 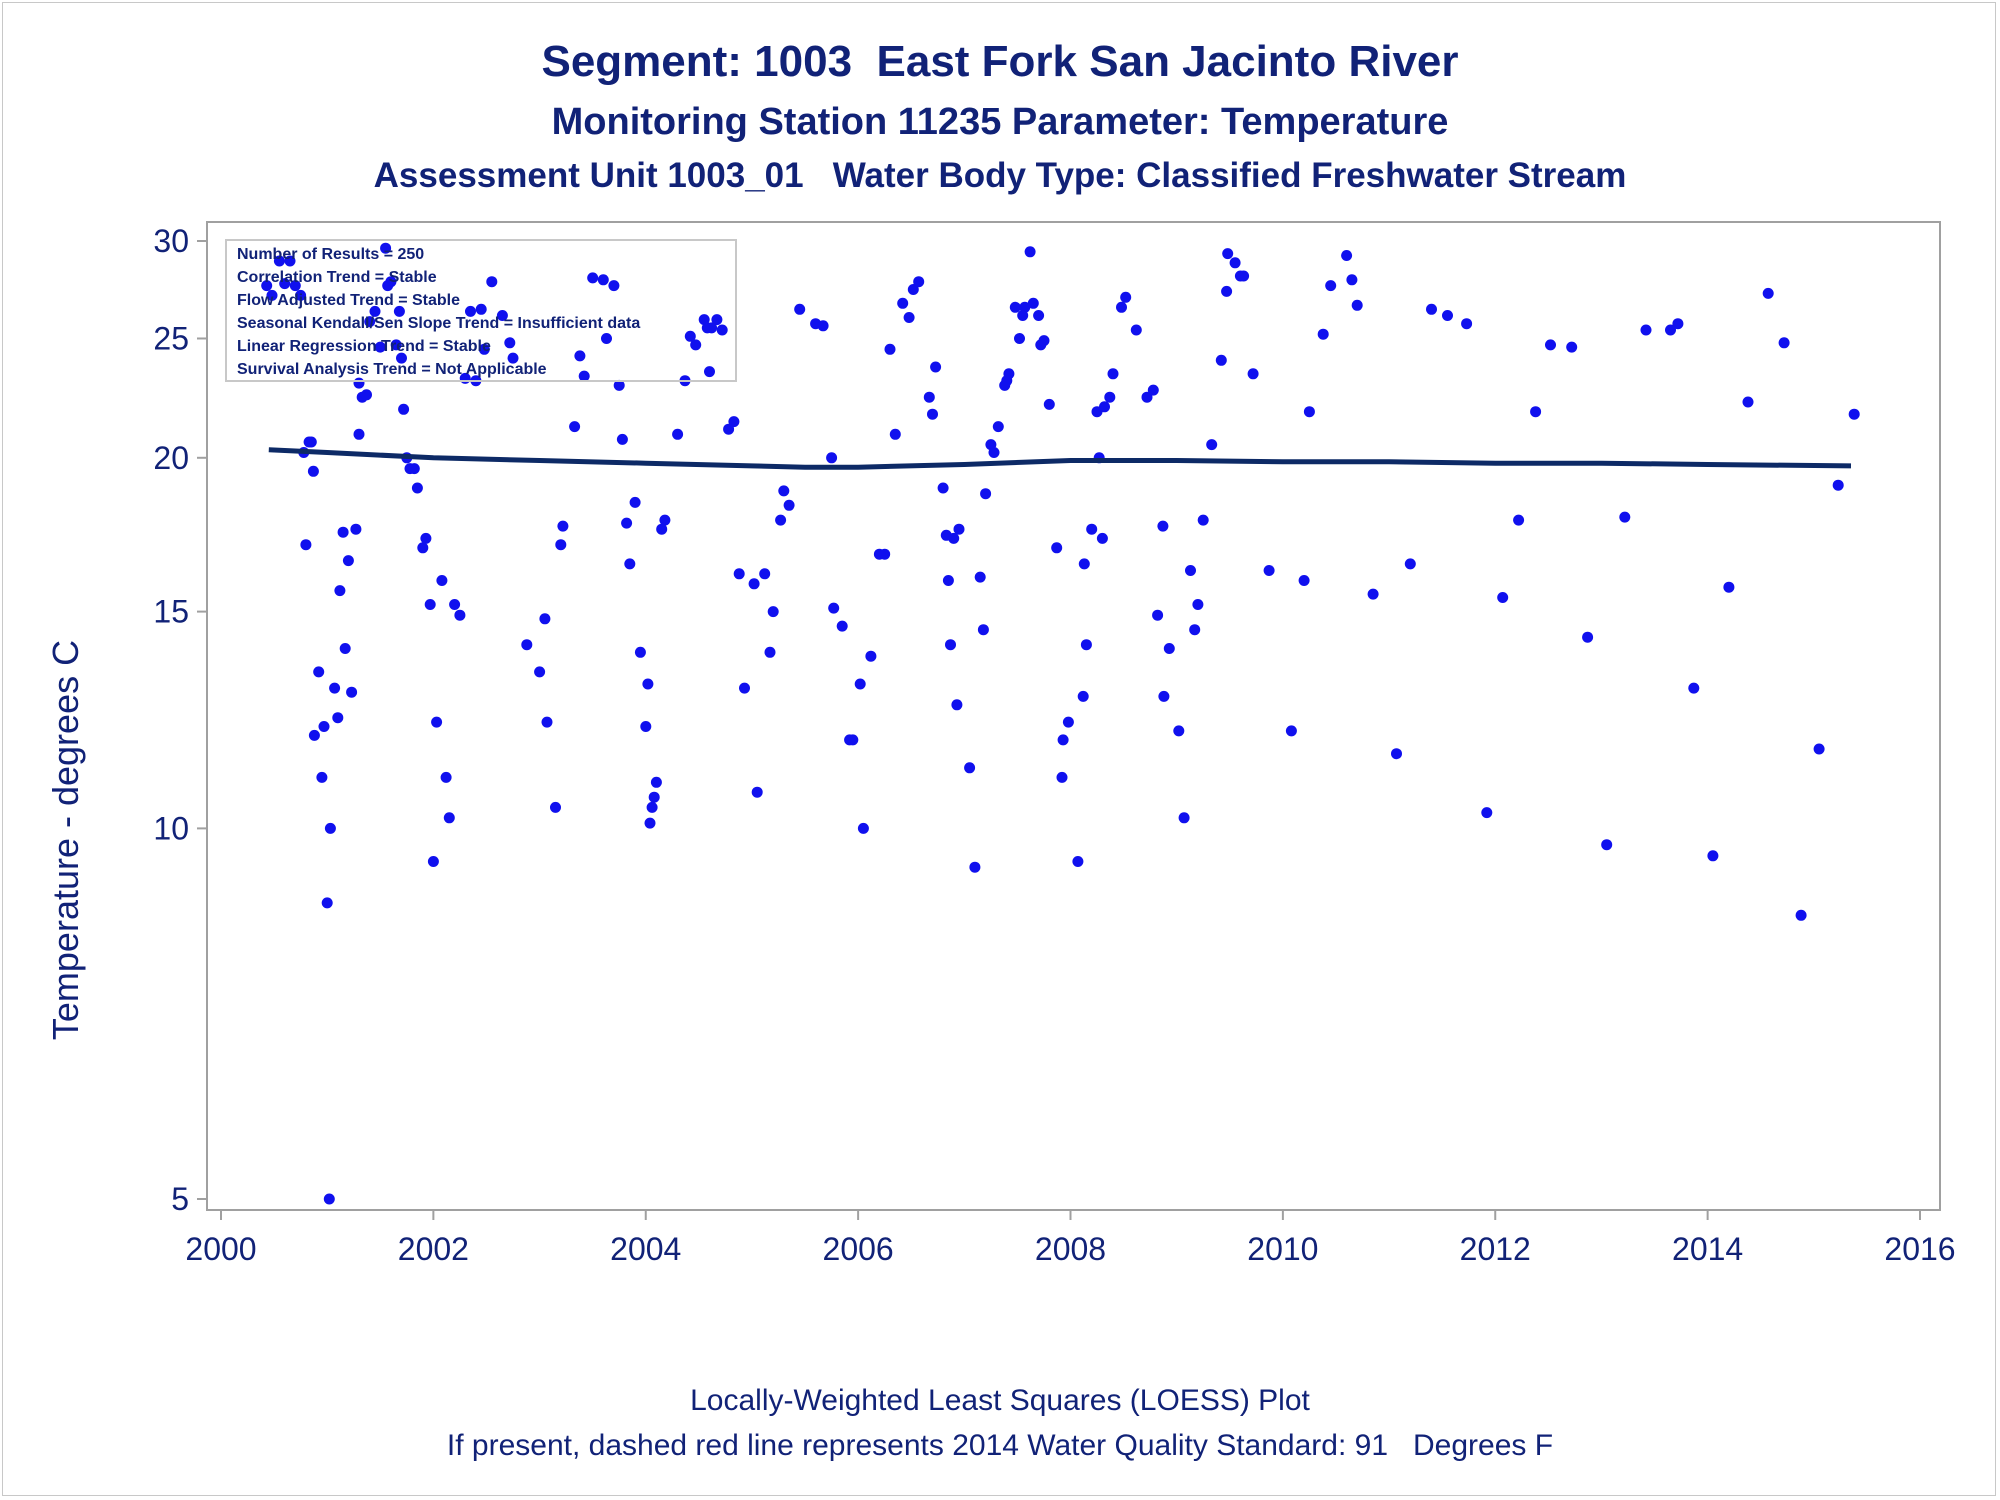 I want to click on x-tick-label: 2014, so click(x=1707, y=1249).